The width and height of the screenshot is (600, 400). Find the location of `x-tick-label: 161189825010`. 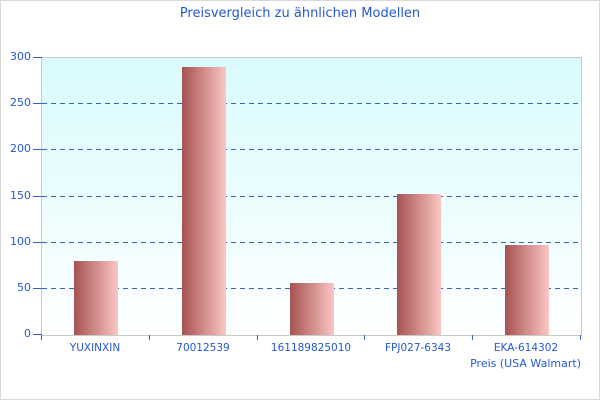

x-tick-label: 161189825010 is located at coordinates (311, 348).